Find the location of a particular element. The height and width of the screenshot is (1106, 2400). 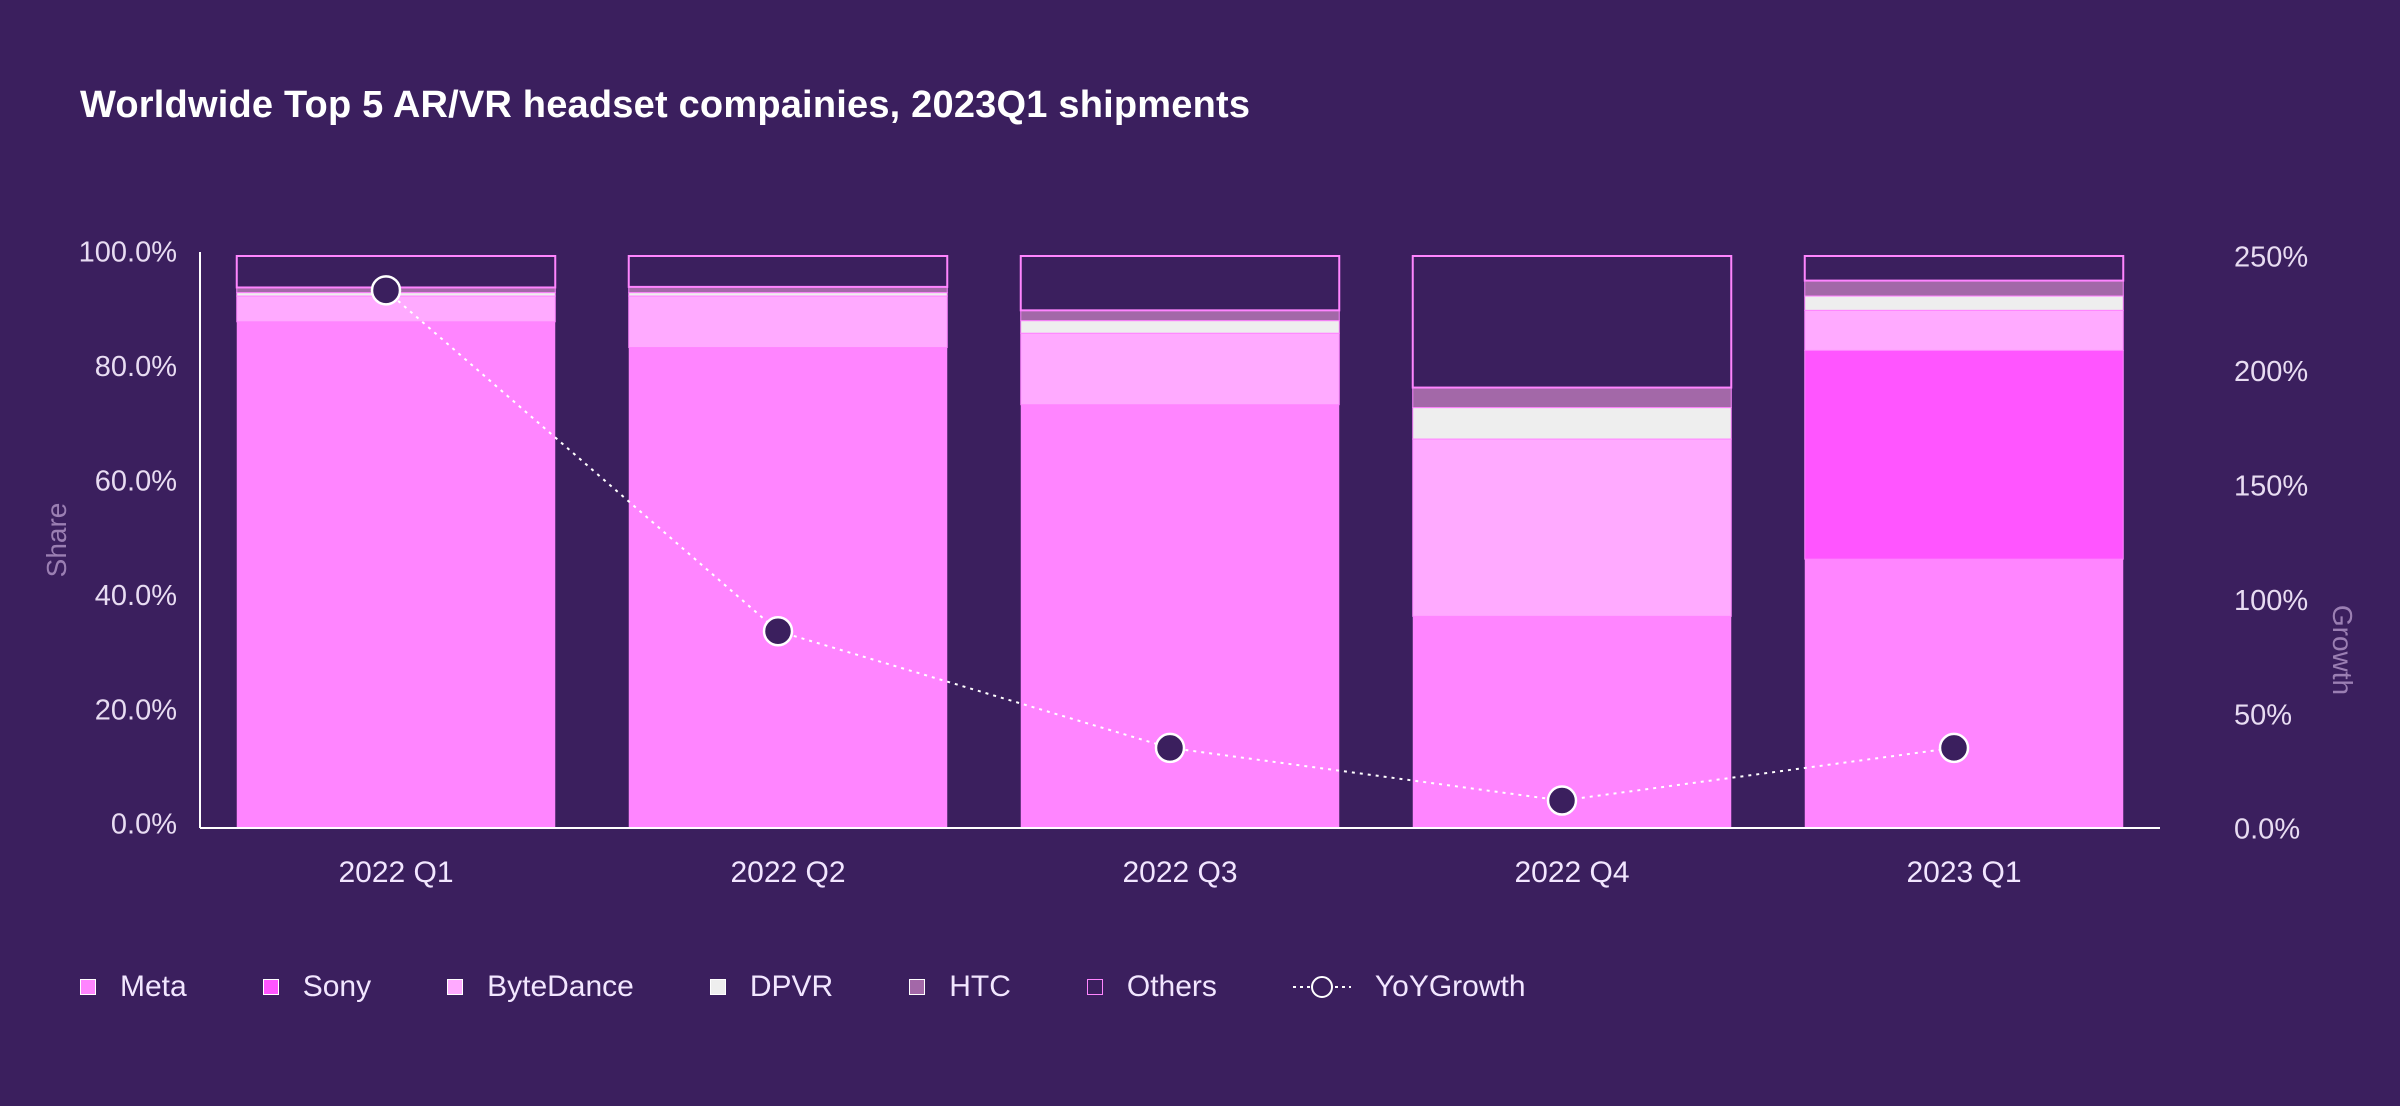

chart-legend: Meta Sony ByteDance DPVR HTC Others YoYGrowth is located at coordinates (841, 987).